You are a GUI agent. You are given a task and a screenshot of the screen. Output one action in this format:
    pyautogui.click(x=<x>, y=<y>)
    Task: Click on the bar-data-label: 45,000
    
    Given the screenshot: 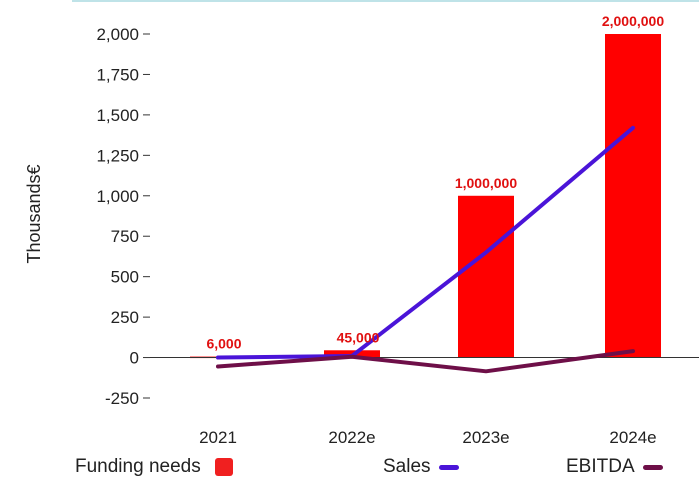 What is the action you would take?
    pyautogui.click(x=358, y=337)
    